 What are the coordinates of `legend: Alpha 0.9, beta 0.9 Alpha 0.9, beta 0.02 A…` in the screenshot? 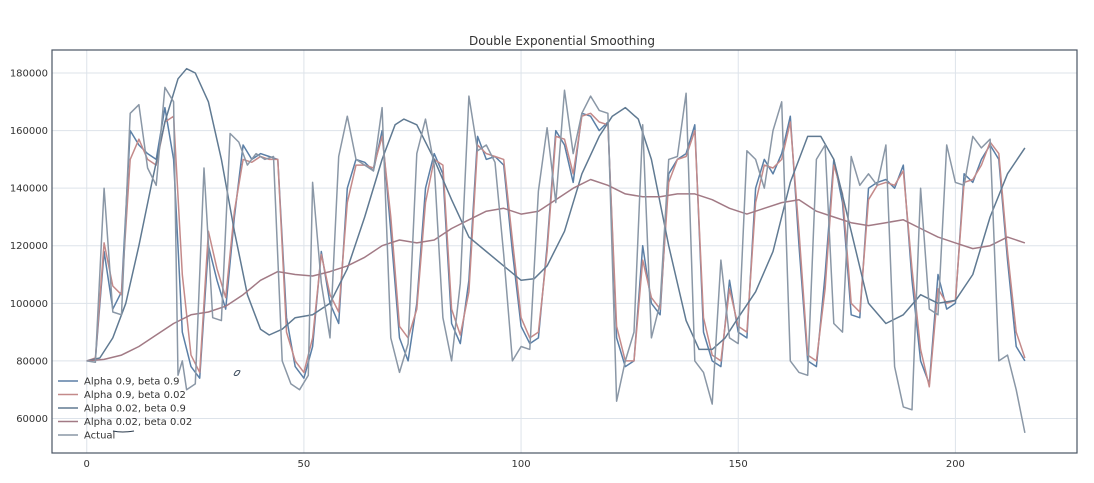 It's located at (125, 409).